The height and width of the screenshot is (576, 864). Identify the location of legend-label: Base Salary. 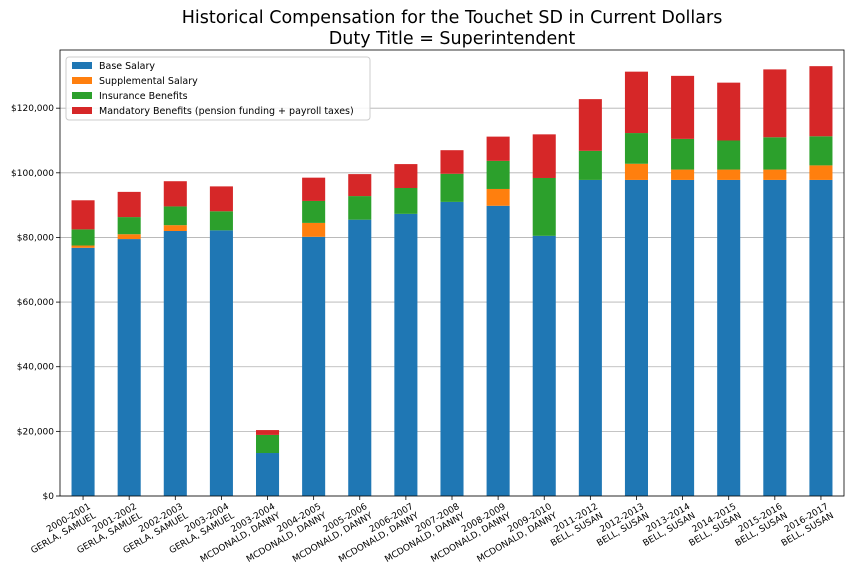
(127, 66).